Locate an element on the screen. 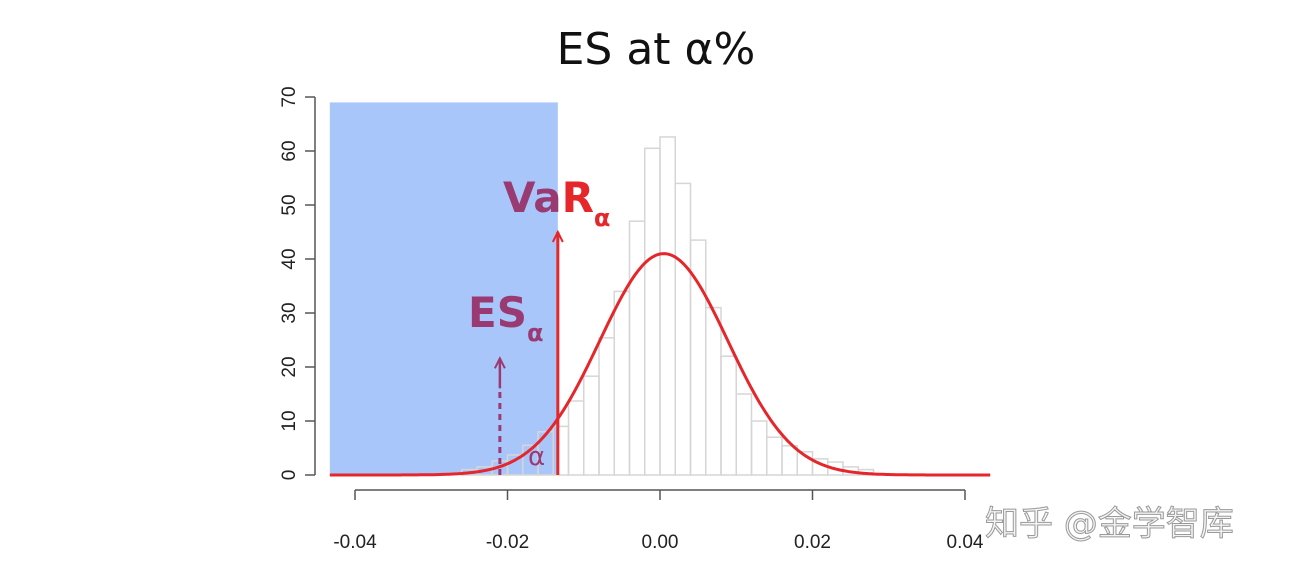 This screenshot has width=1294, height=575. es-label-sub: α is located at coordinates (535, 333).